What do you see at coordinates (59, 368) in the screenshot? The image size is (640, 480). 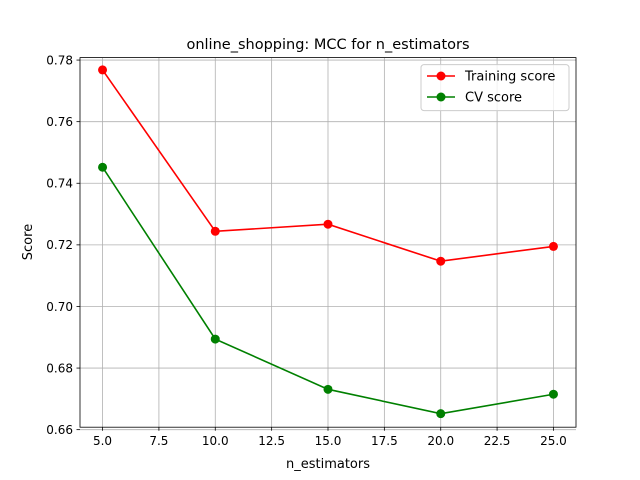 I see `y-tick-label: 0.68` at bounding box center [59, 368].